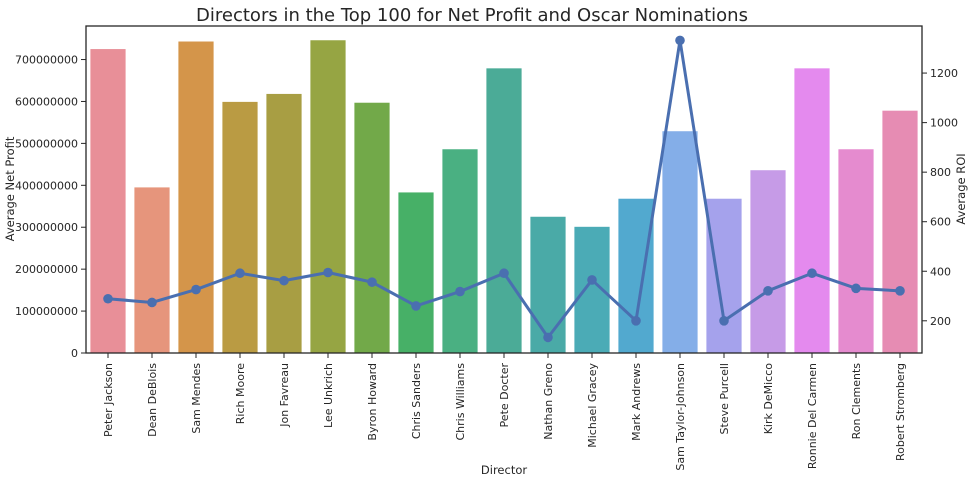 Image resolution: width=978 pixels, height=484 pixels. Describe the element at coordinates (812, 273) in the screenshot. I see `roi-point-ronnie-del-carmen` at that location.